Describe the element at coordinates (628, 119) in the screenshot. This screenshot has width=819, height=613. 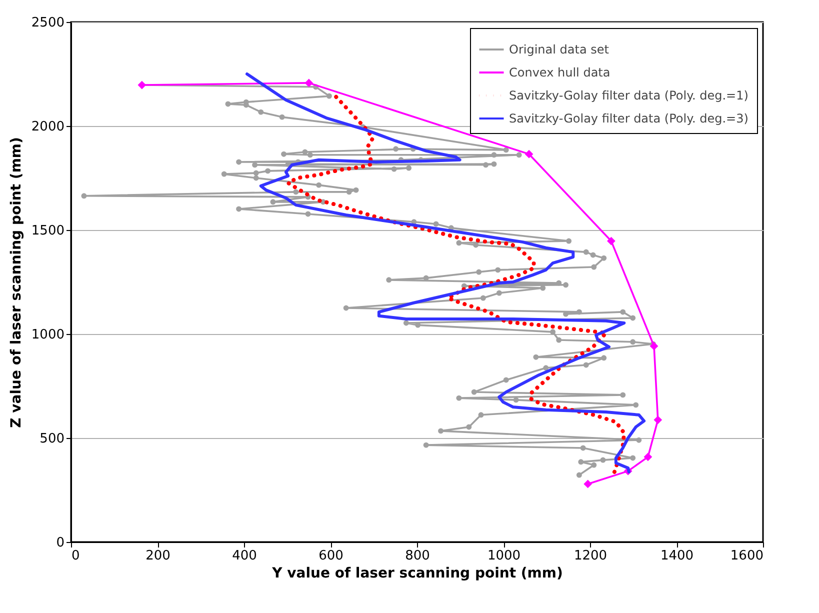
I see `legend-label: Savitzky-Golay filter data (Poly. deg.=3)` at that location.